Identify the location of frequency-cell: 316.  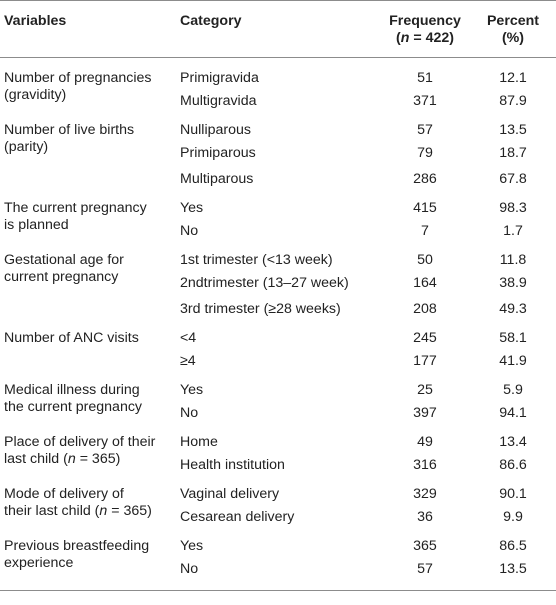
(425, 465).